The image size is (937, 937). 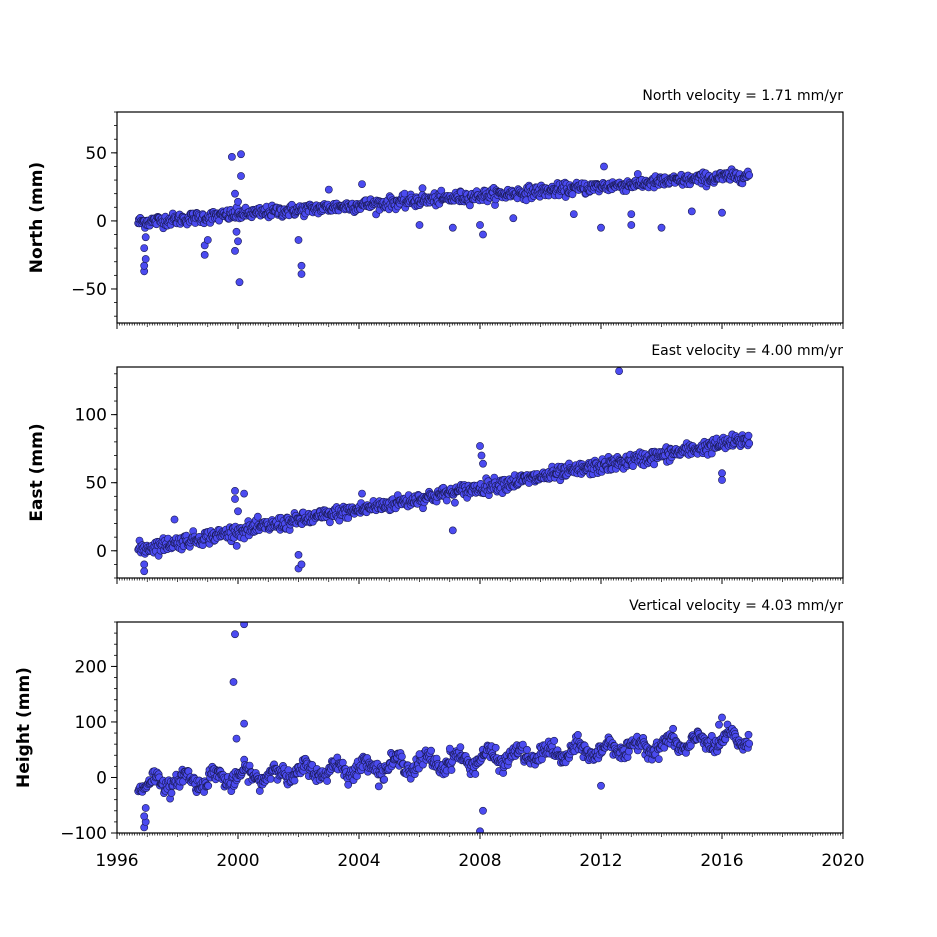 What do you see at coordinates (89, 290) in the screenshot?
I see `y-tick-label: −50` at bounding box center [89, 290].